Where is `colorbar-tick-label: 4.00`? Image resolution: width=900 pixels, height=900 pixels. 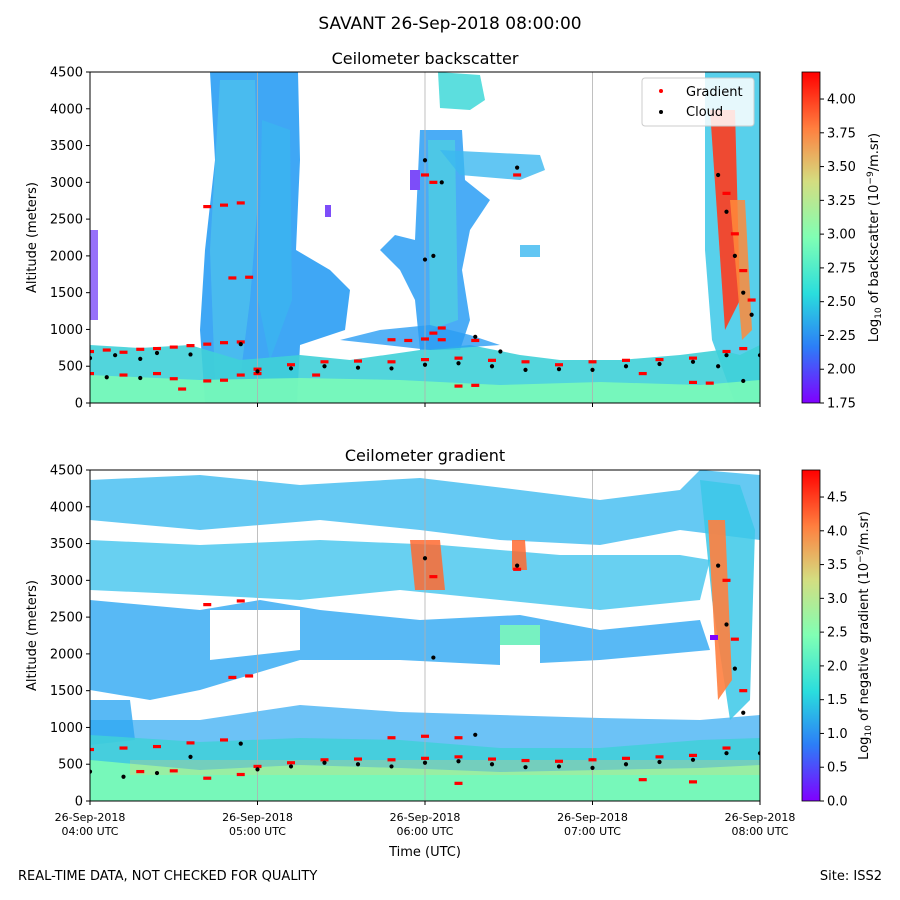
colorbar-tick-label: 4.00 is located at coordinates (841, 100).